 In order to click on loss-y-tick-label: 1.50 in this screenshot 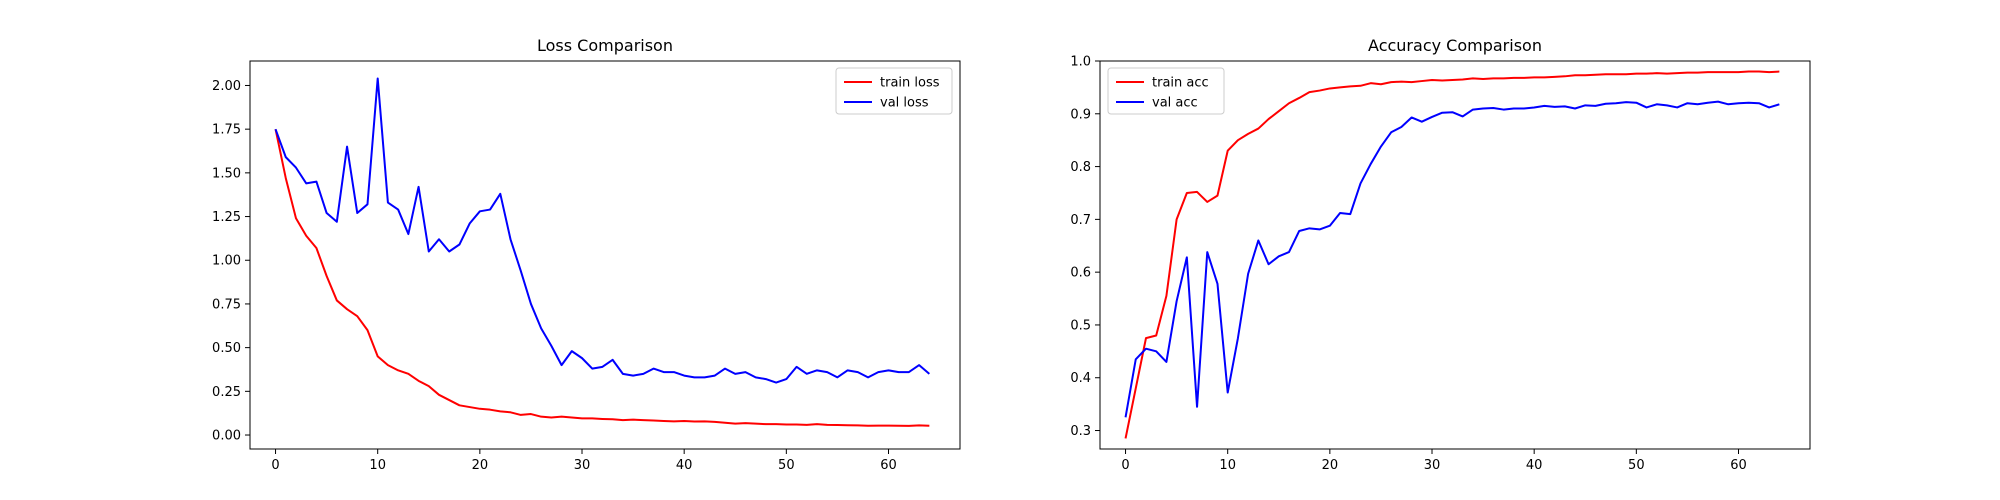, I will do `click(226, 173)`.